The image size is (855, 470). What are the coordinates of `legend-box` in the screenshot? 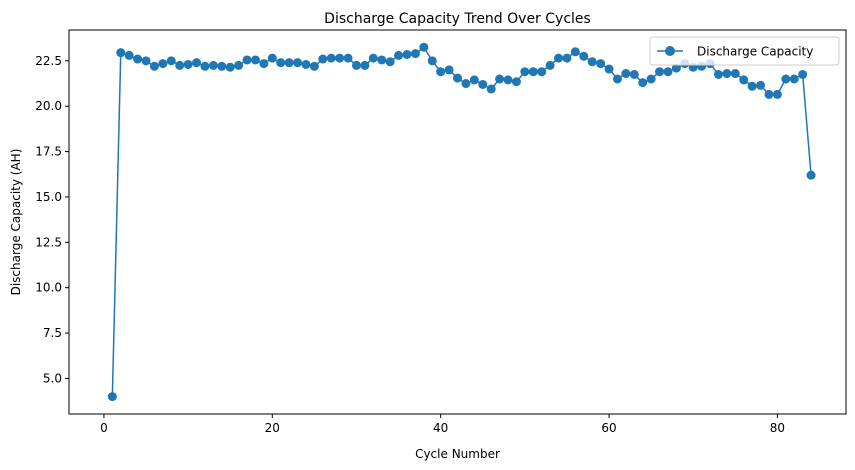 It's located at (744, 51).